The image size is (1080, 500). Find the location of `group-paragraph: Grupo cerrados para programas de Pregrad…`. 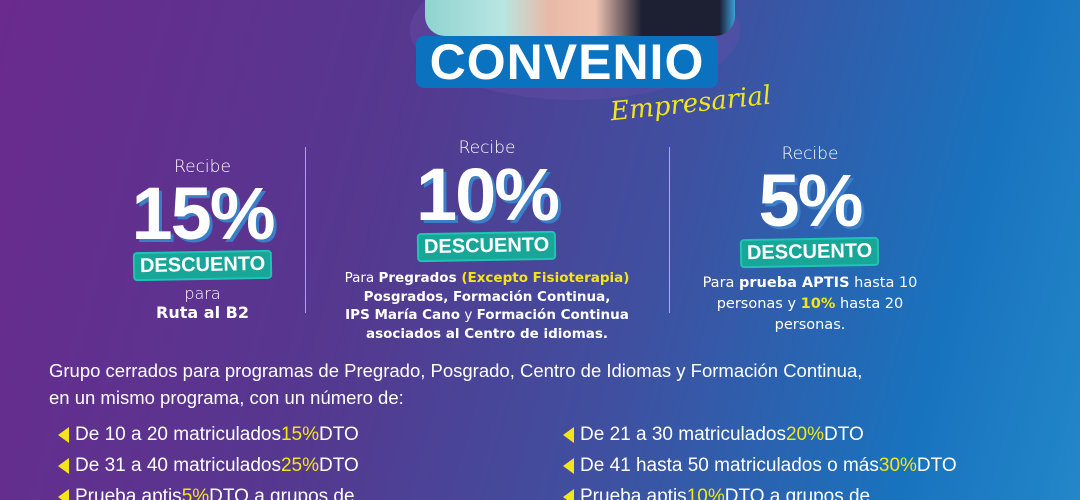

group-paragraph: Grupo cerrados para programas de Pregrad… is located at coordinates (559, 384).